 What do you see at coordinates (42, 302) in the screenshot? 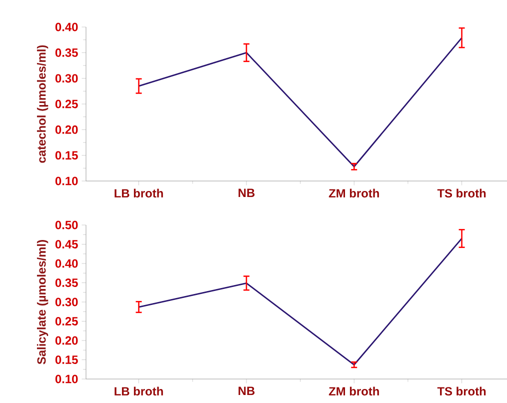
I see `y-axis-title: Salicylate (µmoles/ml)` at bounding box center [42, 302].